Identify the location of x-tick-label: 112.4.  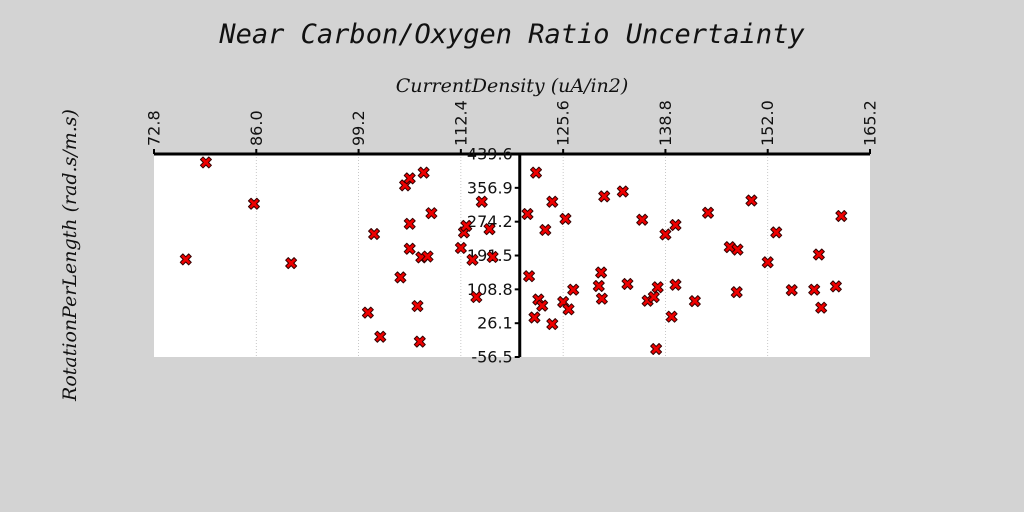
(460, 123).